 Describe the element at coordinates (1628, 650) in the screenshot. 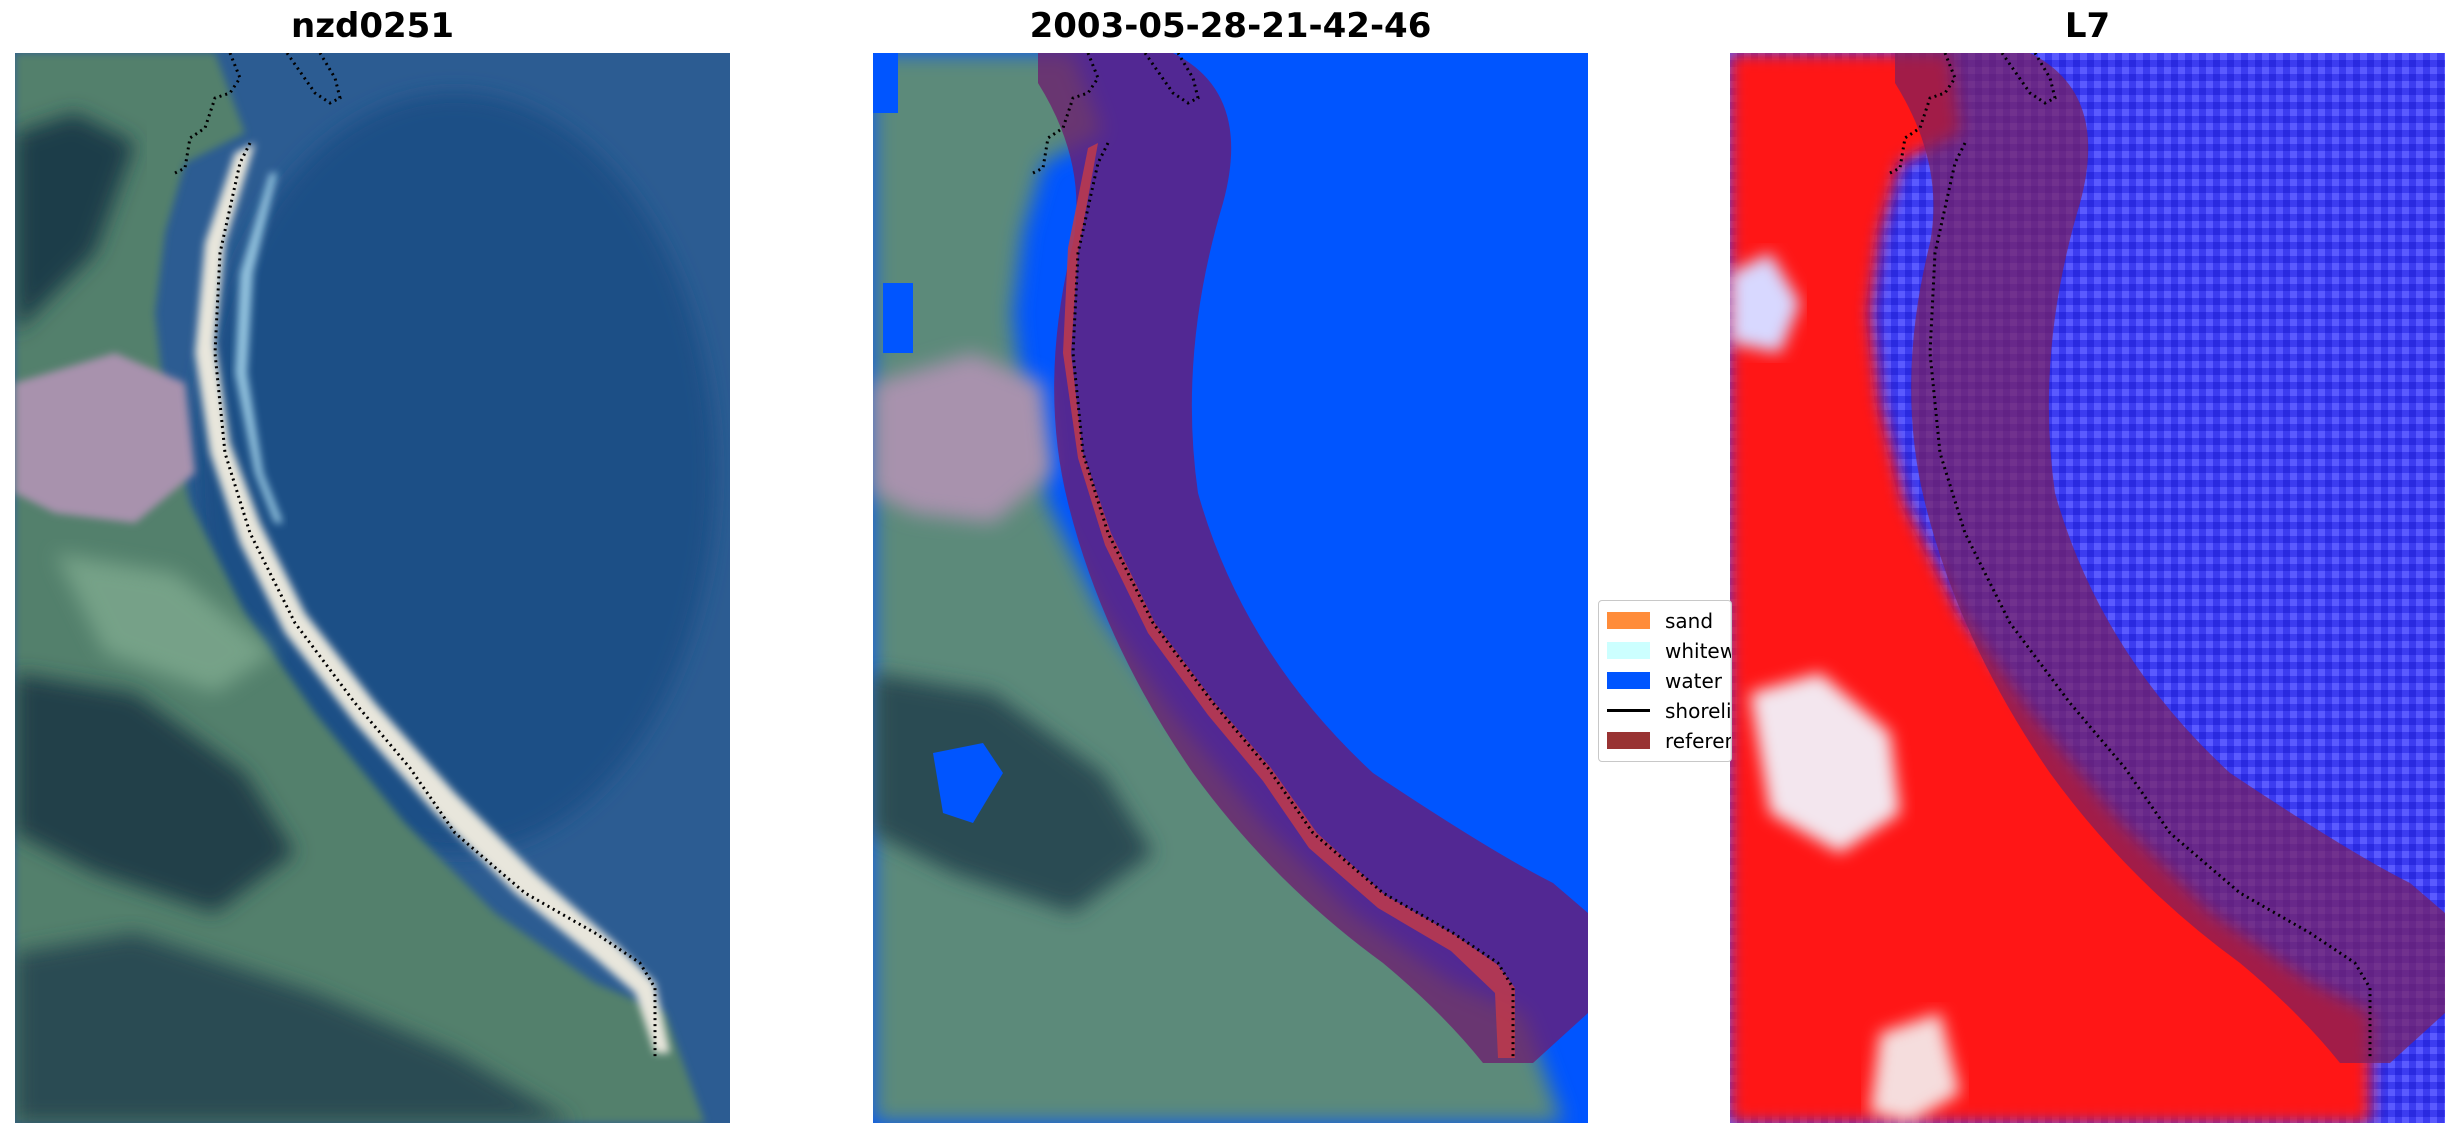

I see `legend-swatch-whitewater` at that location.